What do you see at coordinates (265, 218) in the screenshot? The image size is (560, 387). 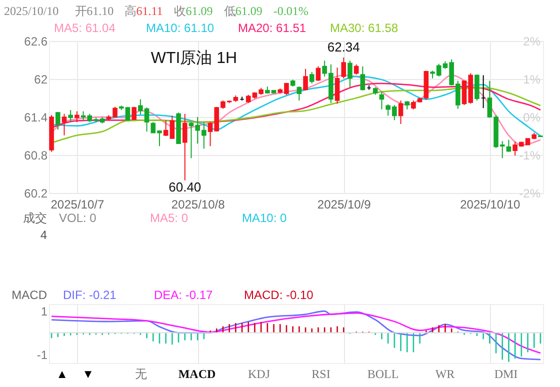 I see `text: MA10: 0` at bounding box center [265, 218].